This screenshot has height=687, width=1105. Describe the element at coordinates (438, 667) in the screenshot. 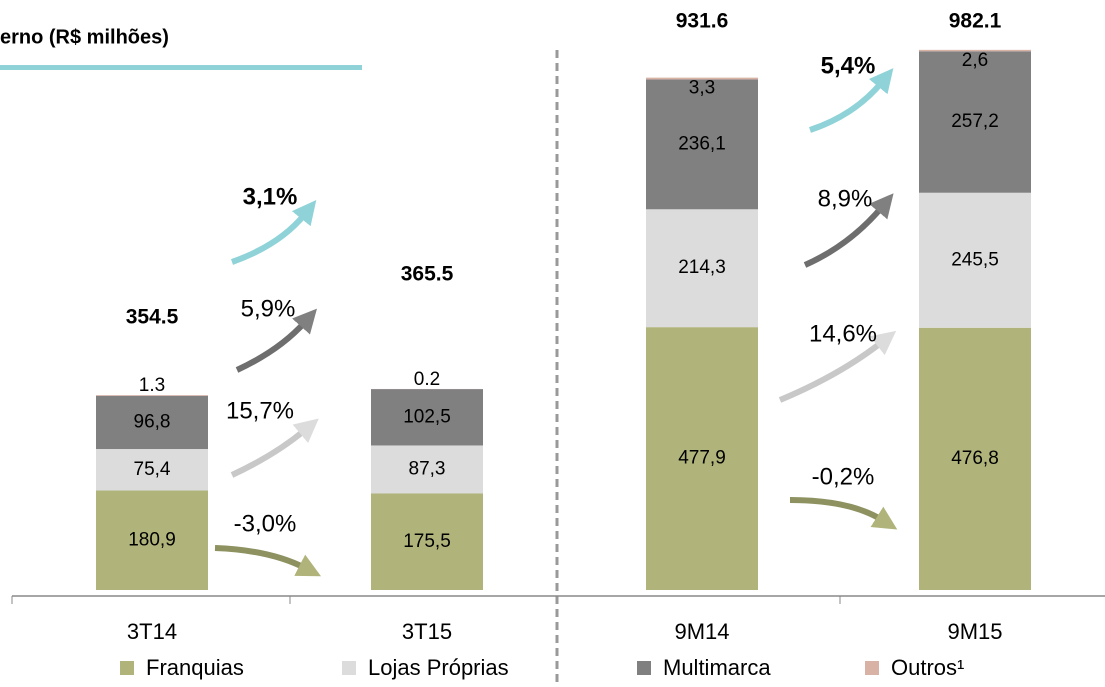

I see `legend-label: Lojas Próprias` at that location.